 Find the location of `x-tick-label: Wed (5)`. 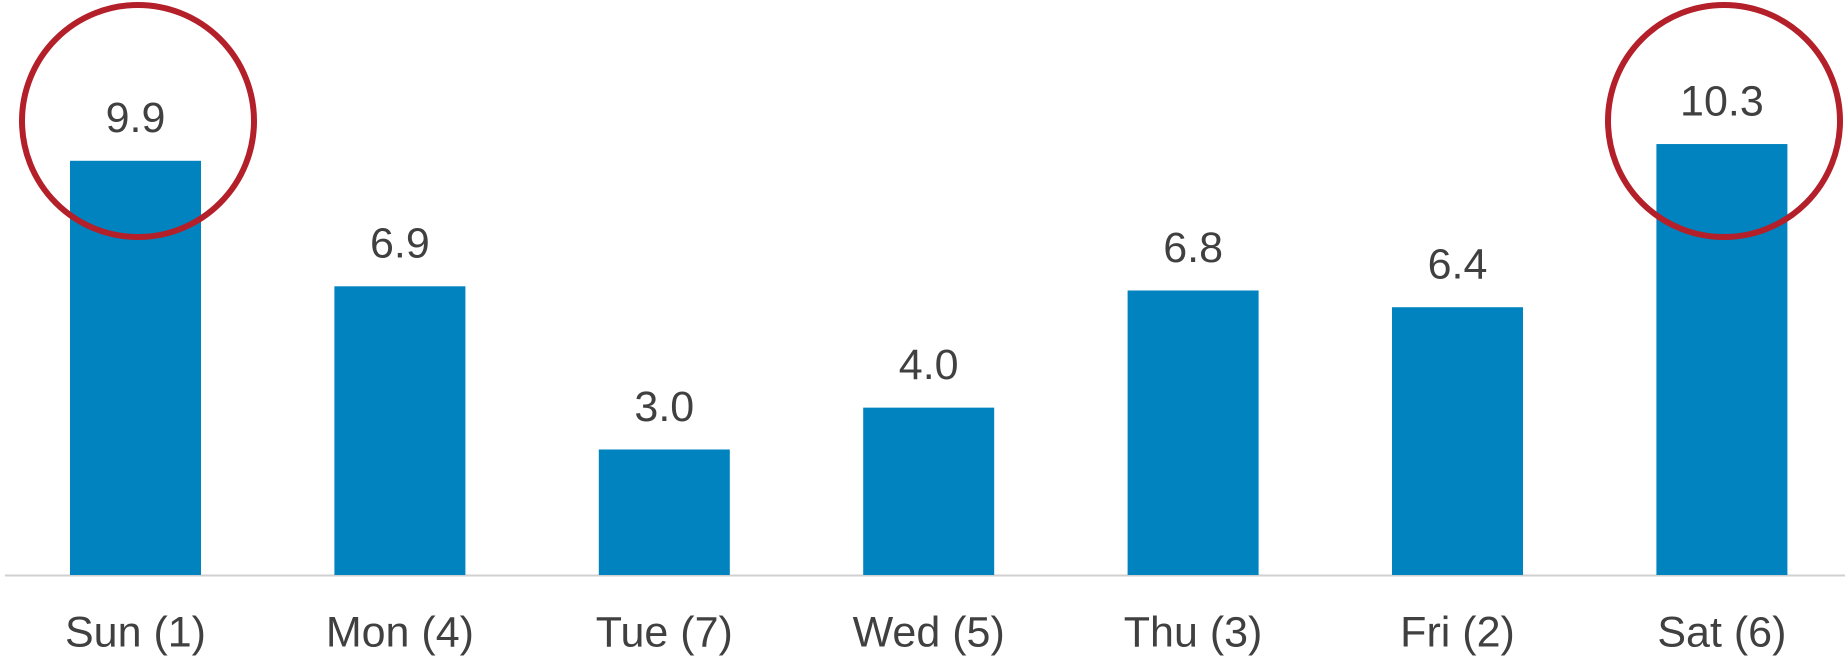

x-tick-label: Wed (5) is located at coordinates (929, 632).